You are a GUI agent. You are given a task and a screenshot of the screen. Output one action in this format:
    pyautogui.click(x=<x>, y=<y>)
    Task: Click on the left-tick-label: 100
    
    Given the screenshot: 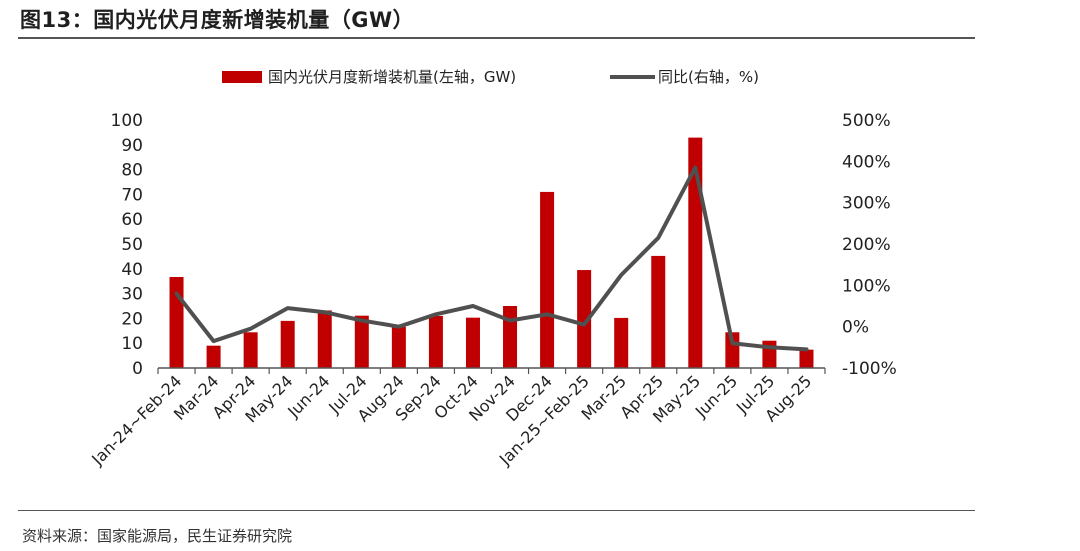 What is the action you would take?
    pyautogui.click(x=127, y=121)
    